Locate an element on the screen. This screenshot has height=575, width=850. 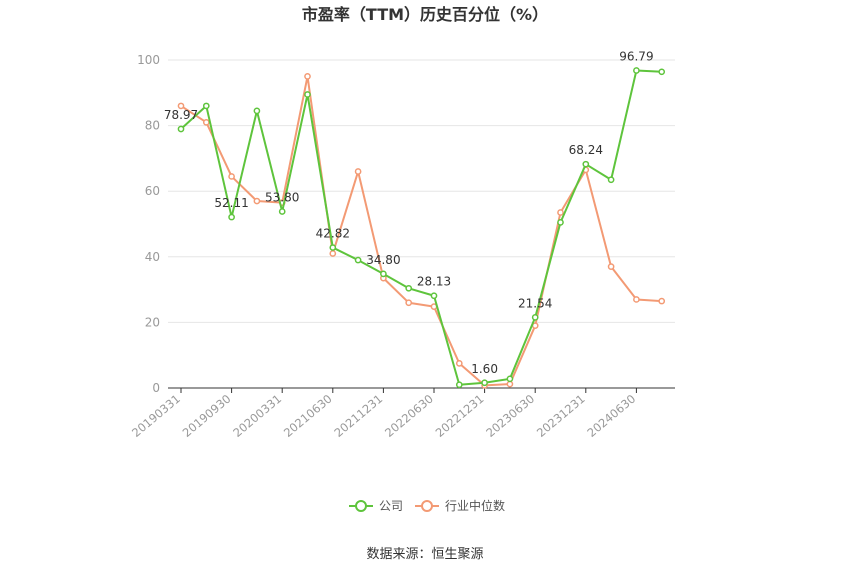
x-tick-label: 20240630 is located at coordinates (611, 416).